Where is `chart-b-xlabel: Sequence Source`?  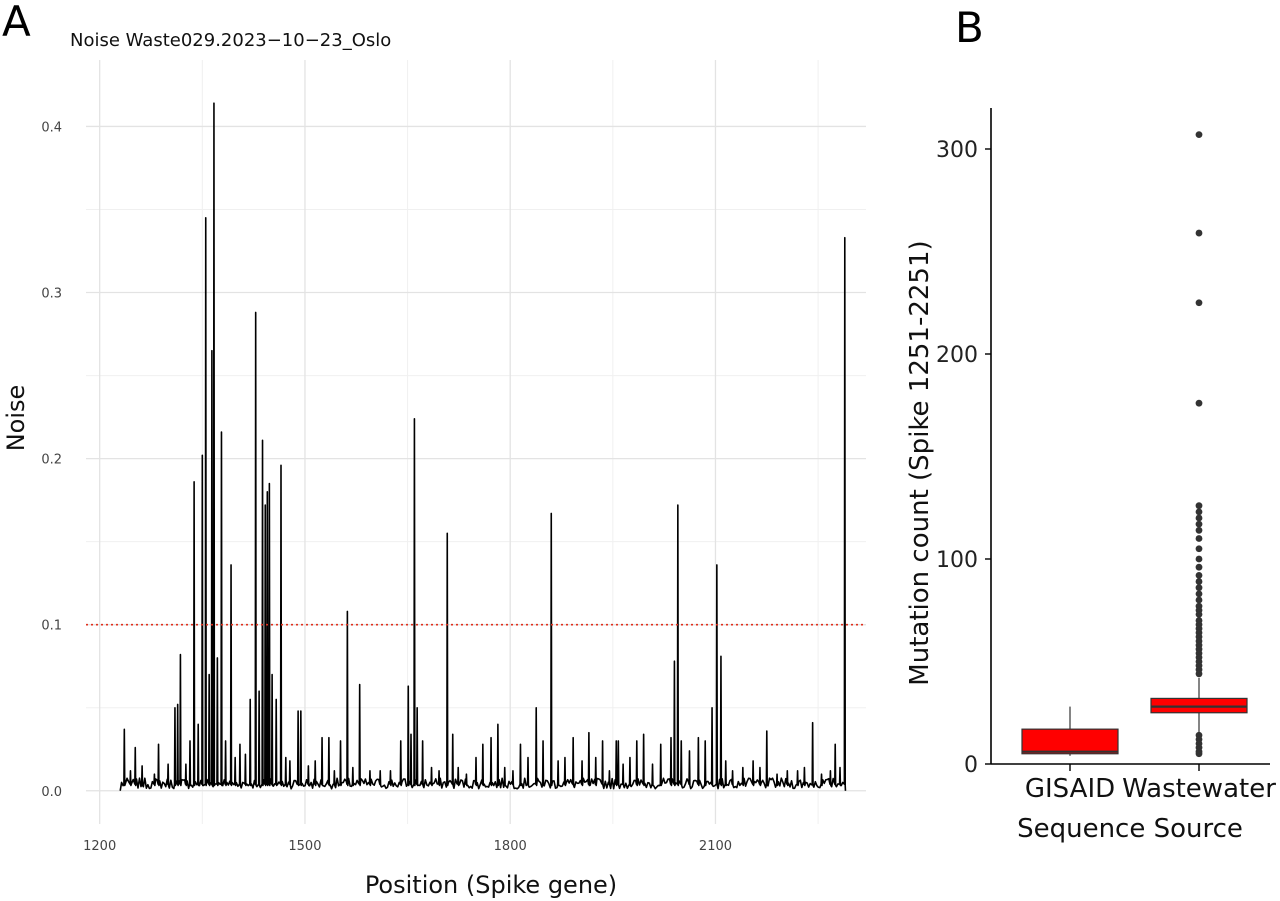 chart-b-xlabel: Sequence Source is located at coordinates (1130, 829).